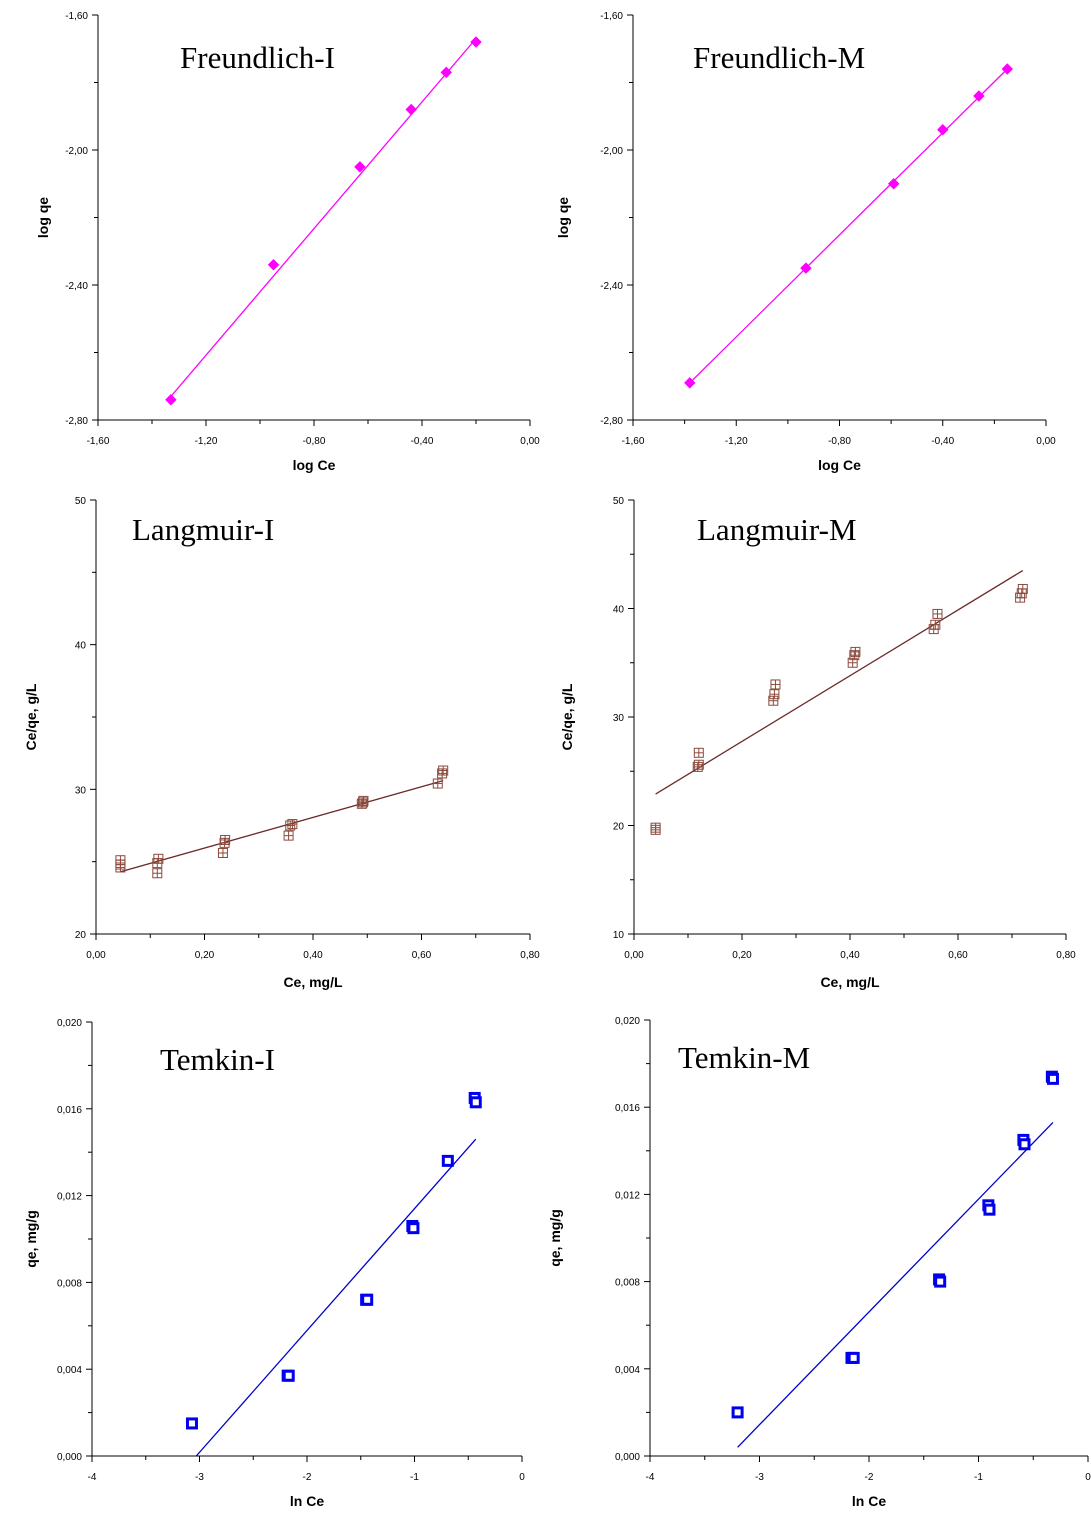 The image size is (1091, 1513). What do you see at coordinates (627, 1021) in the screenshot?
I see `y-tick-label: 0,020` at bounding box center [627, 1021].